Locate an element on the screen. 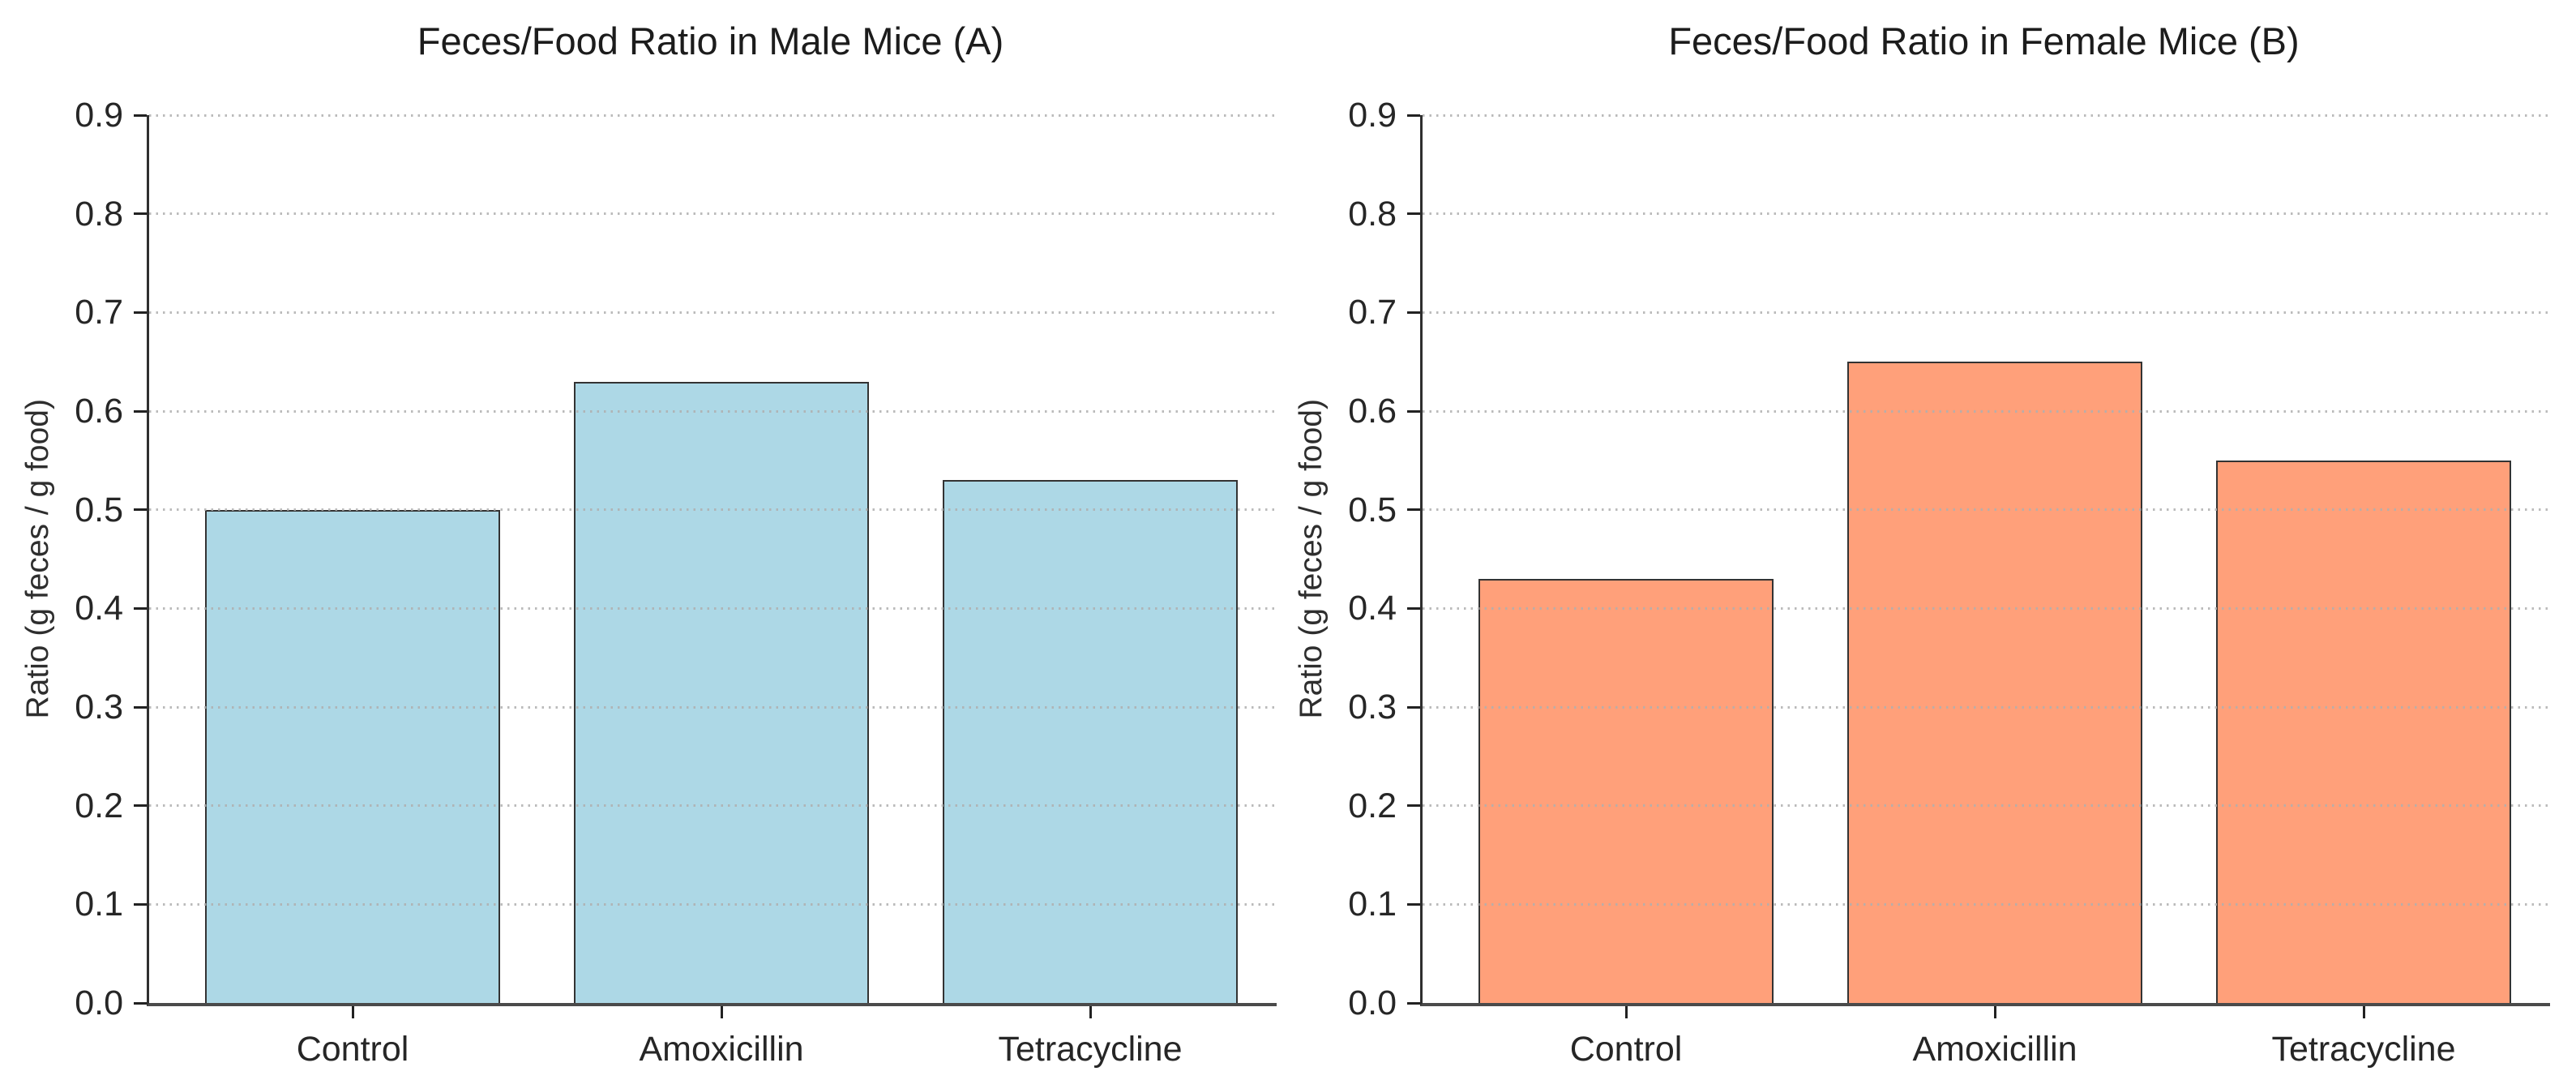 The image size is (2576, 1080). y-axis-label-container: Ratio (g feces / g food) is located at coordinates (1311, 559).